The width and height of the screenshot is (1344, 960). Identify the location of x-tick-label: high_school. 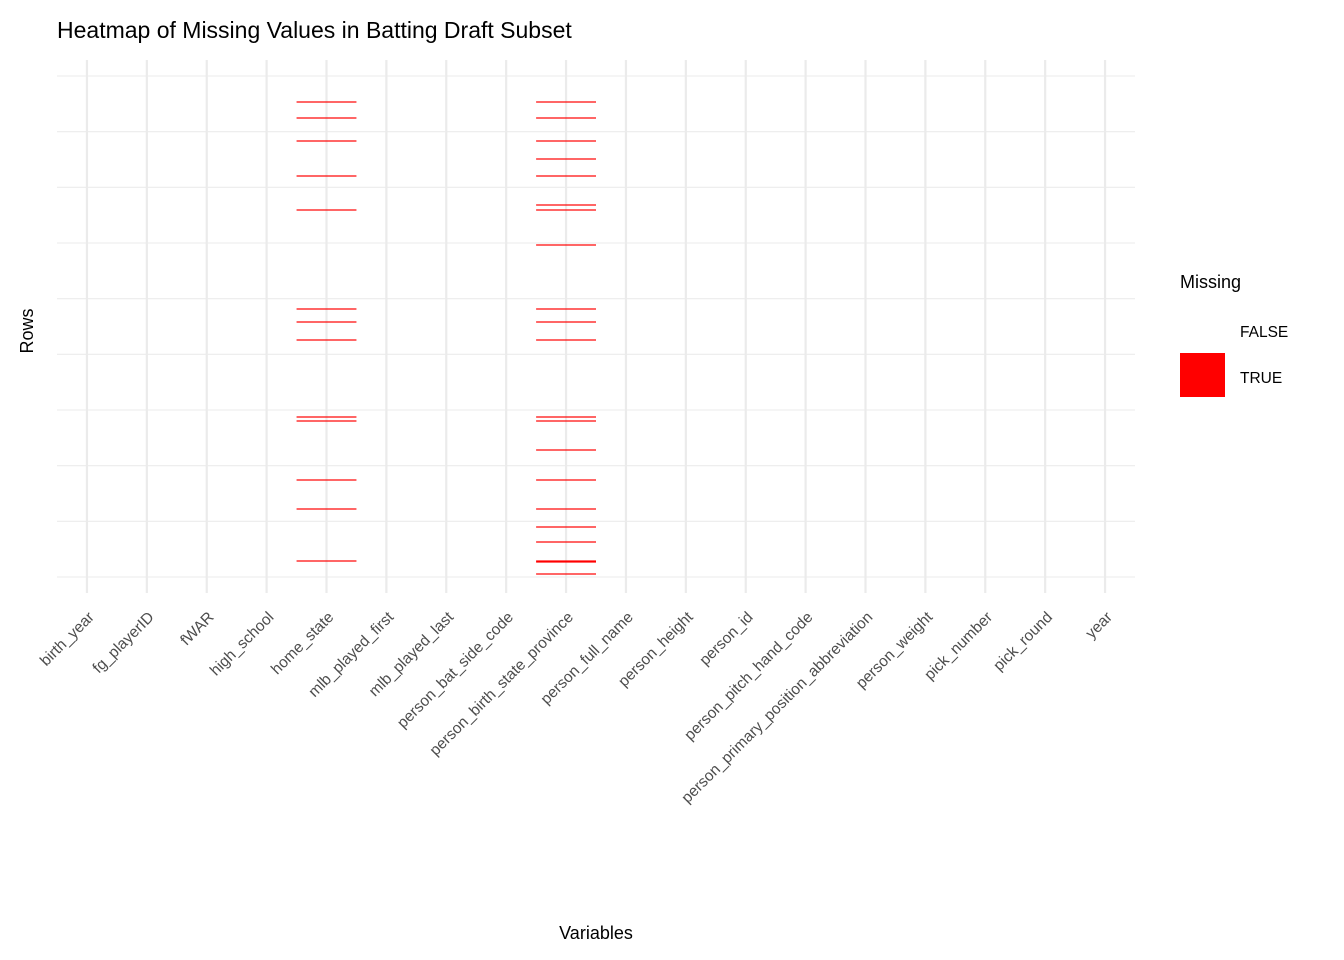
(242, 644).